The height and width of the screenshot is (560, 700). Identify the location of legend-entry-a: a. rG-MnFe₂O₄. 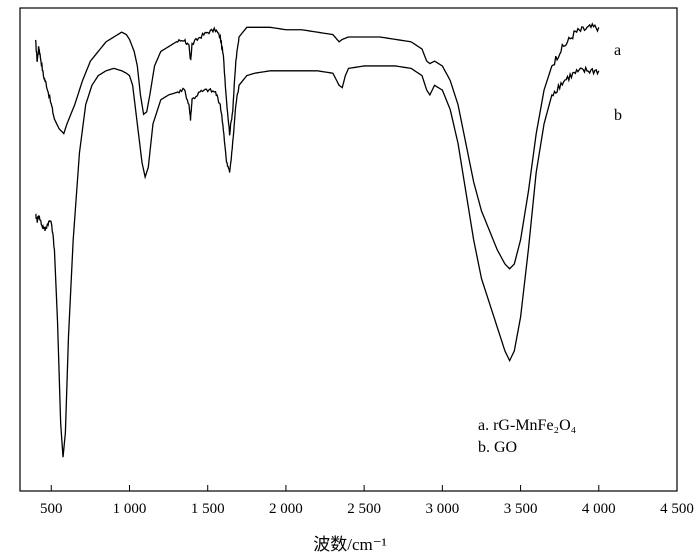
(527, 425).